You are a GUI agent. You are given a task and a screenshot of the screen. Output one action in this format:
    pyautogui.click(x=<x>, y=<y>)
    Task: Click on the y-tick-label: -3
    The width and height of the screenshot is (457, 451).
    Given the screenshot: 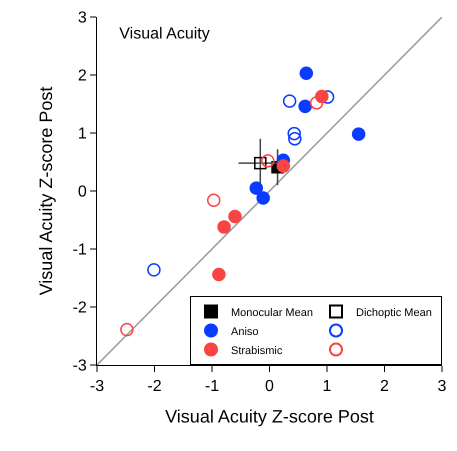 What is the action you would take?
    pyautogui.click(x=79, y=366)
    